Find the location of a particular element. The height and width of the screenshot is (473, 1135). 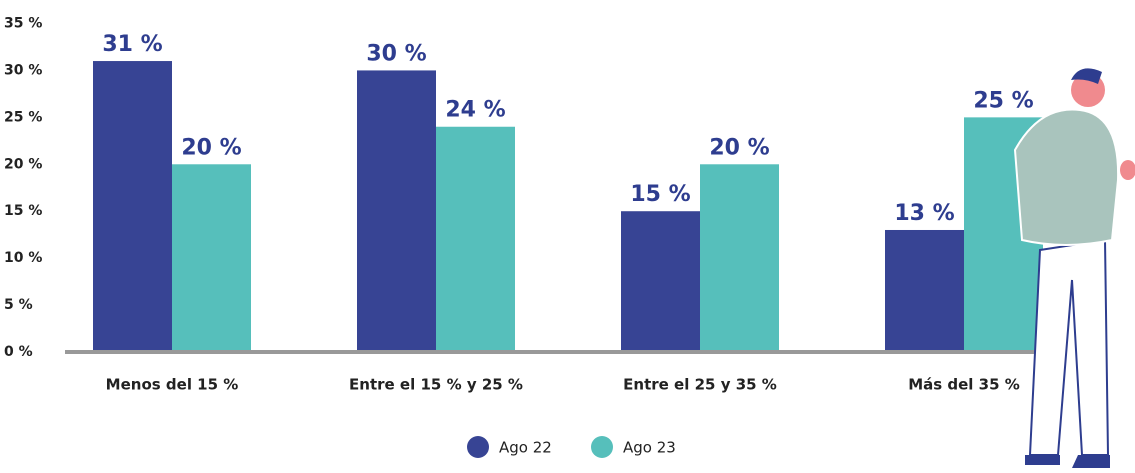

value-label: 25 % is located at coordinates (1003, 100).